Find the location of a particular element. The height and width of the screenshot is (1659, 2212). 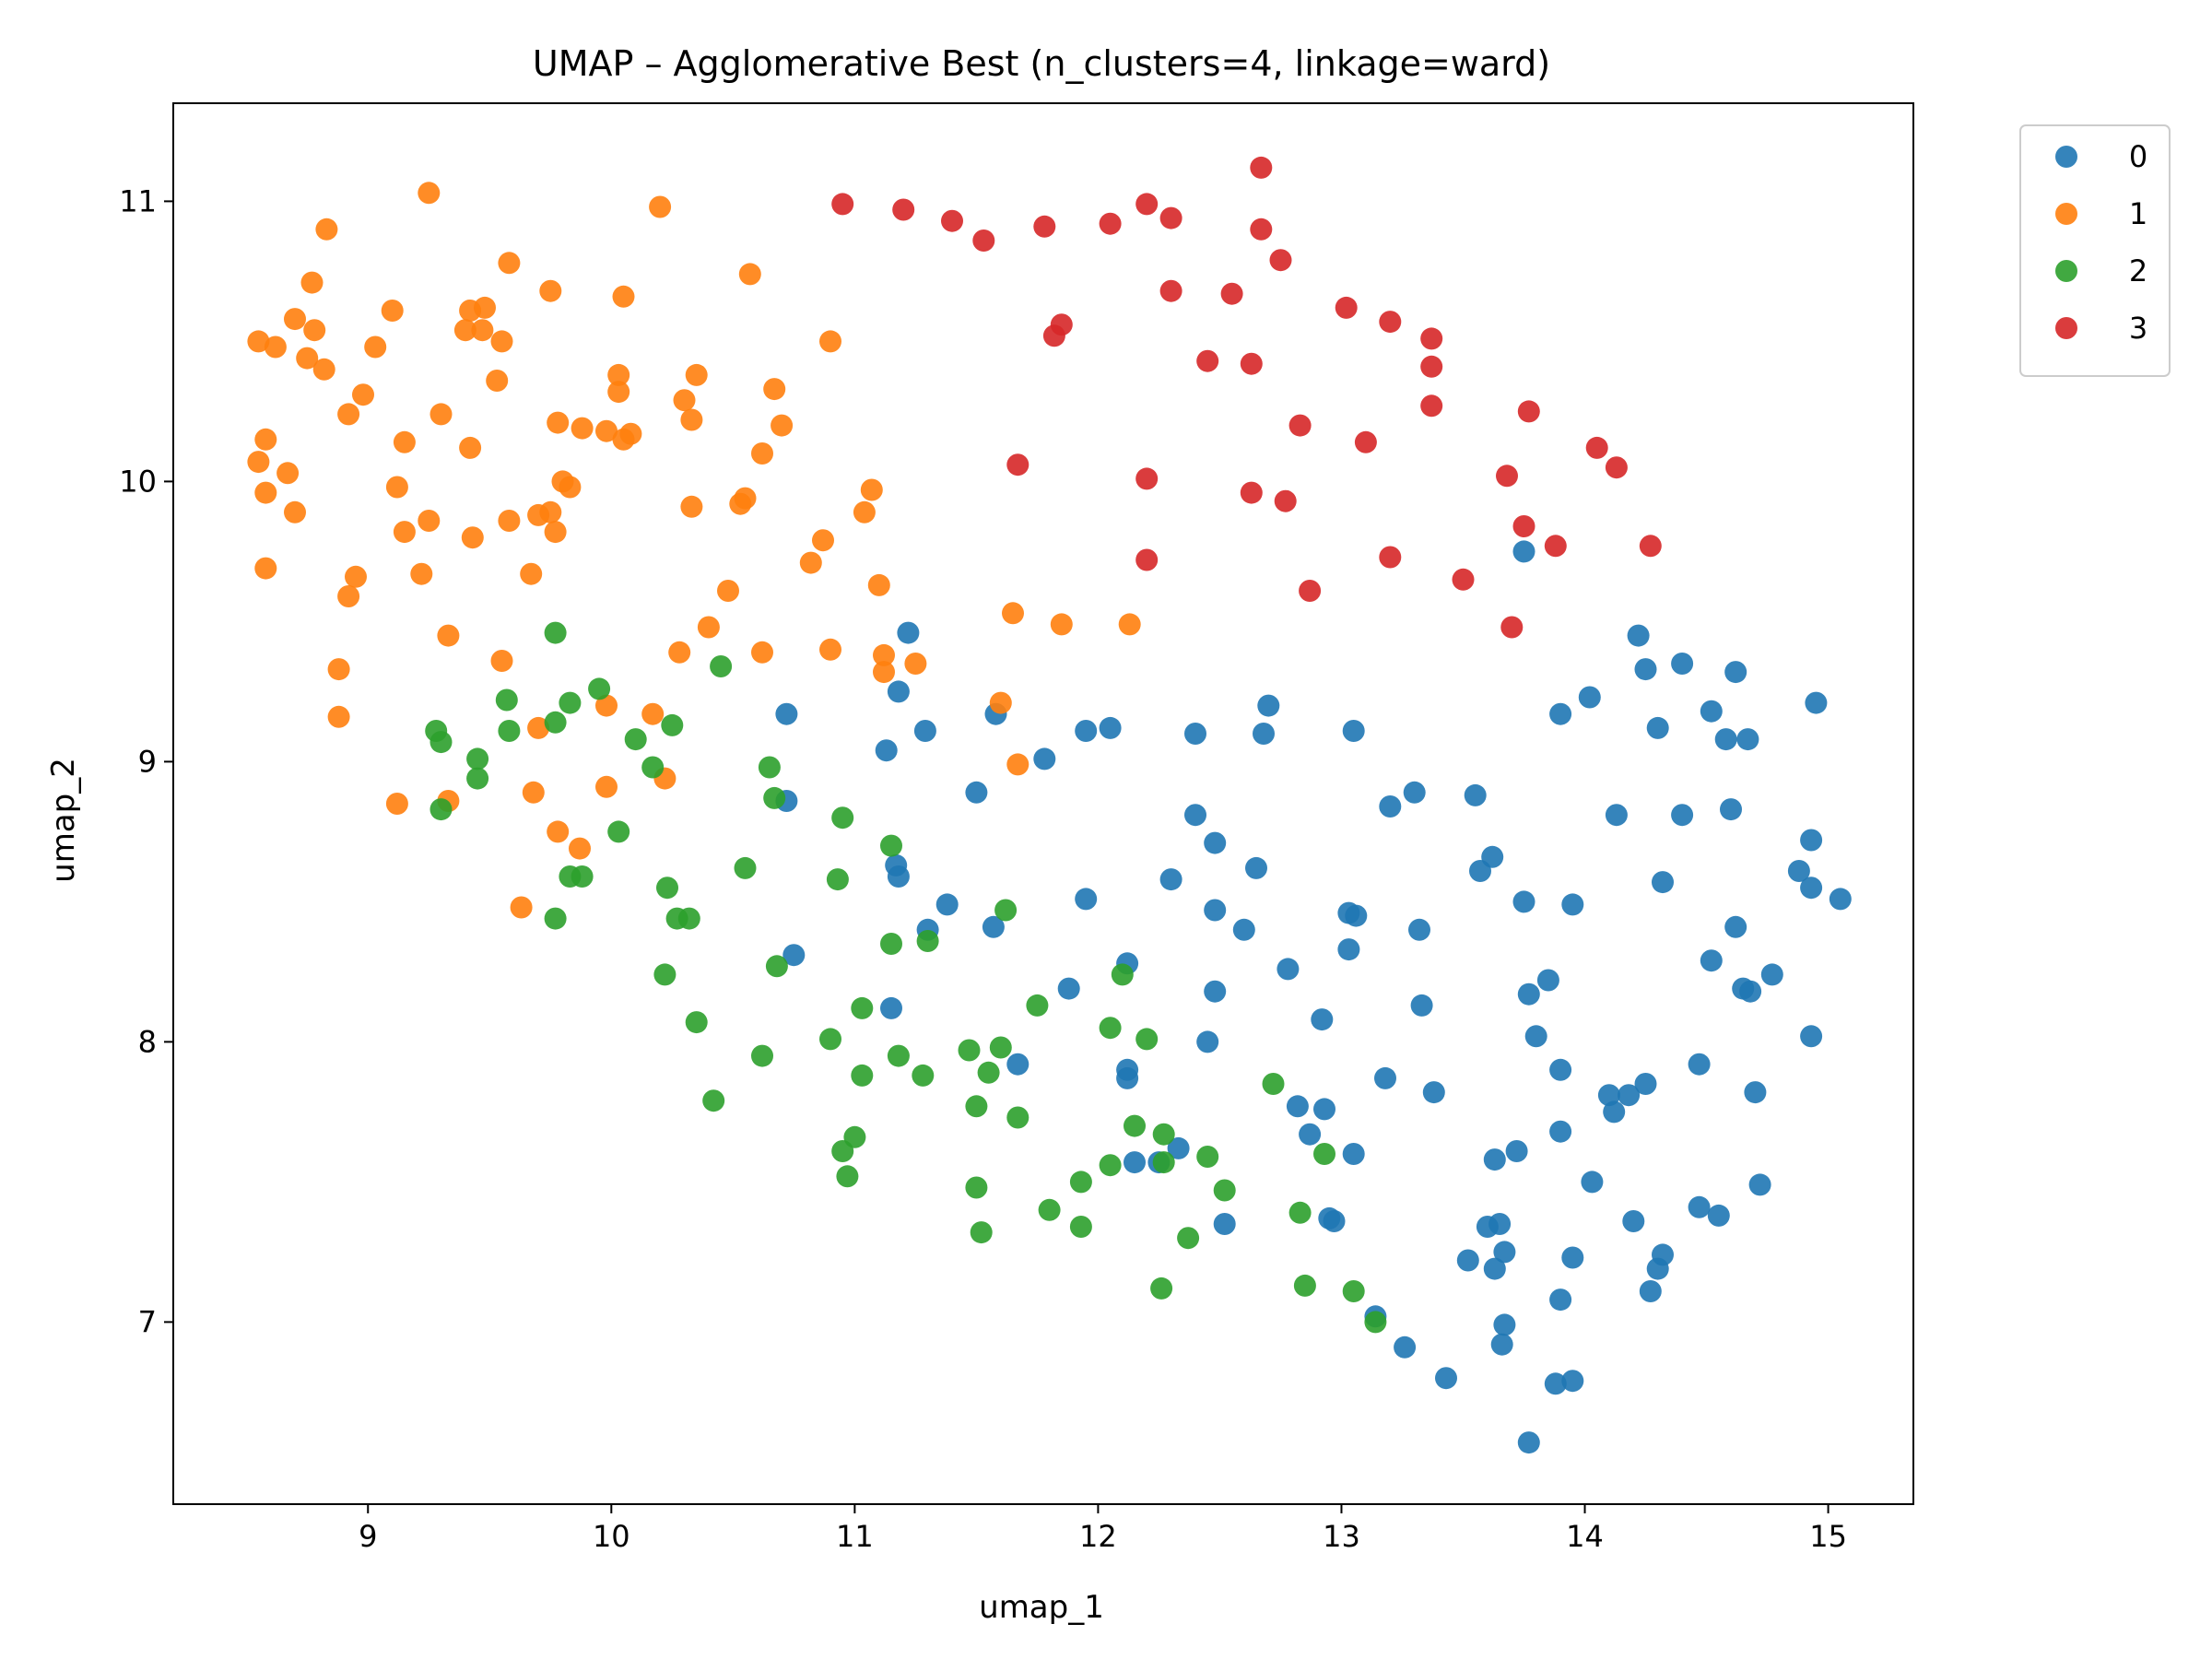

x-axis-ticks: 9 10 11 12 13 14 15 is located at coordinates (1103, 1529).